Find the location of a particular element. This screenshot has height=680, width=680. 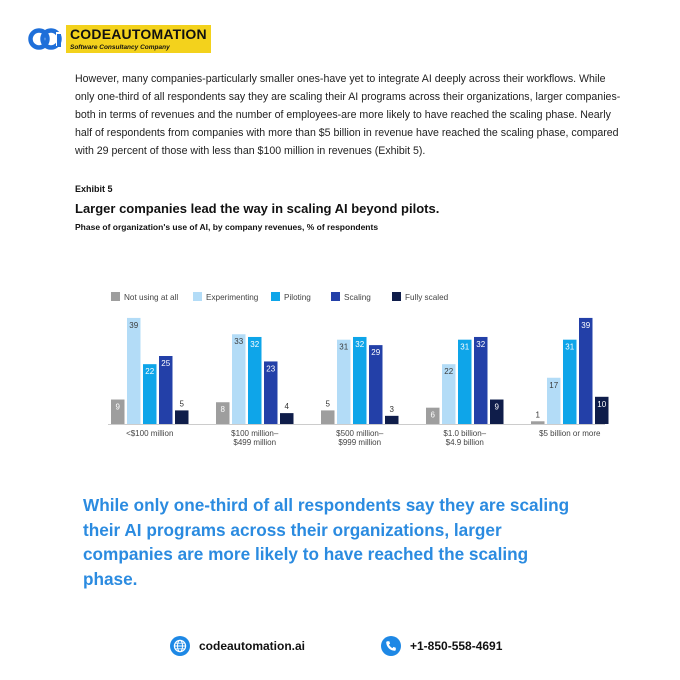

bar-value-label: 6 is located at coordinates (433, 415).